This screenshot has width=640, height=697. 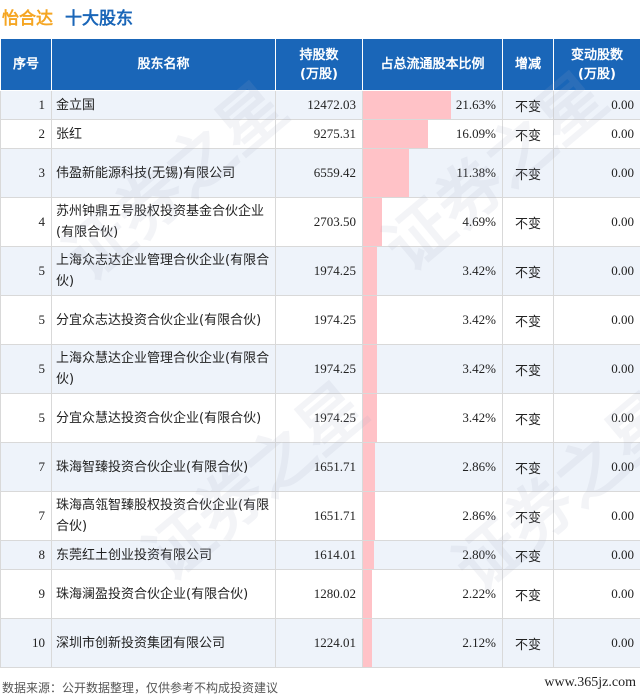 I want to click on company-name: 怡合达, so click(x=27, y=18).